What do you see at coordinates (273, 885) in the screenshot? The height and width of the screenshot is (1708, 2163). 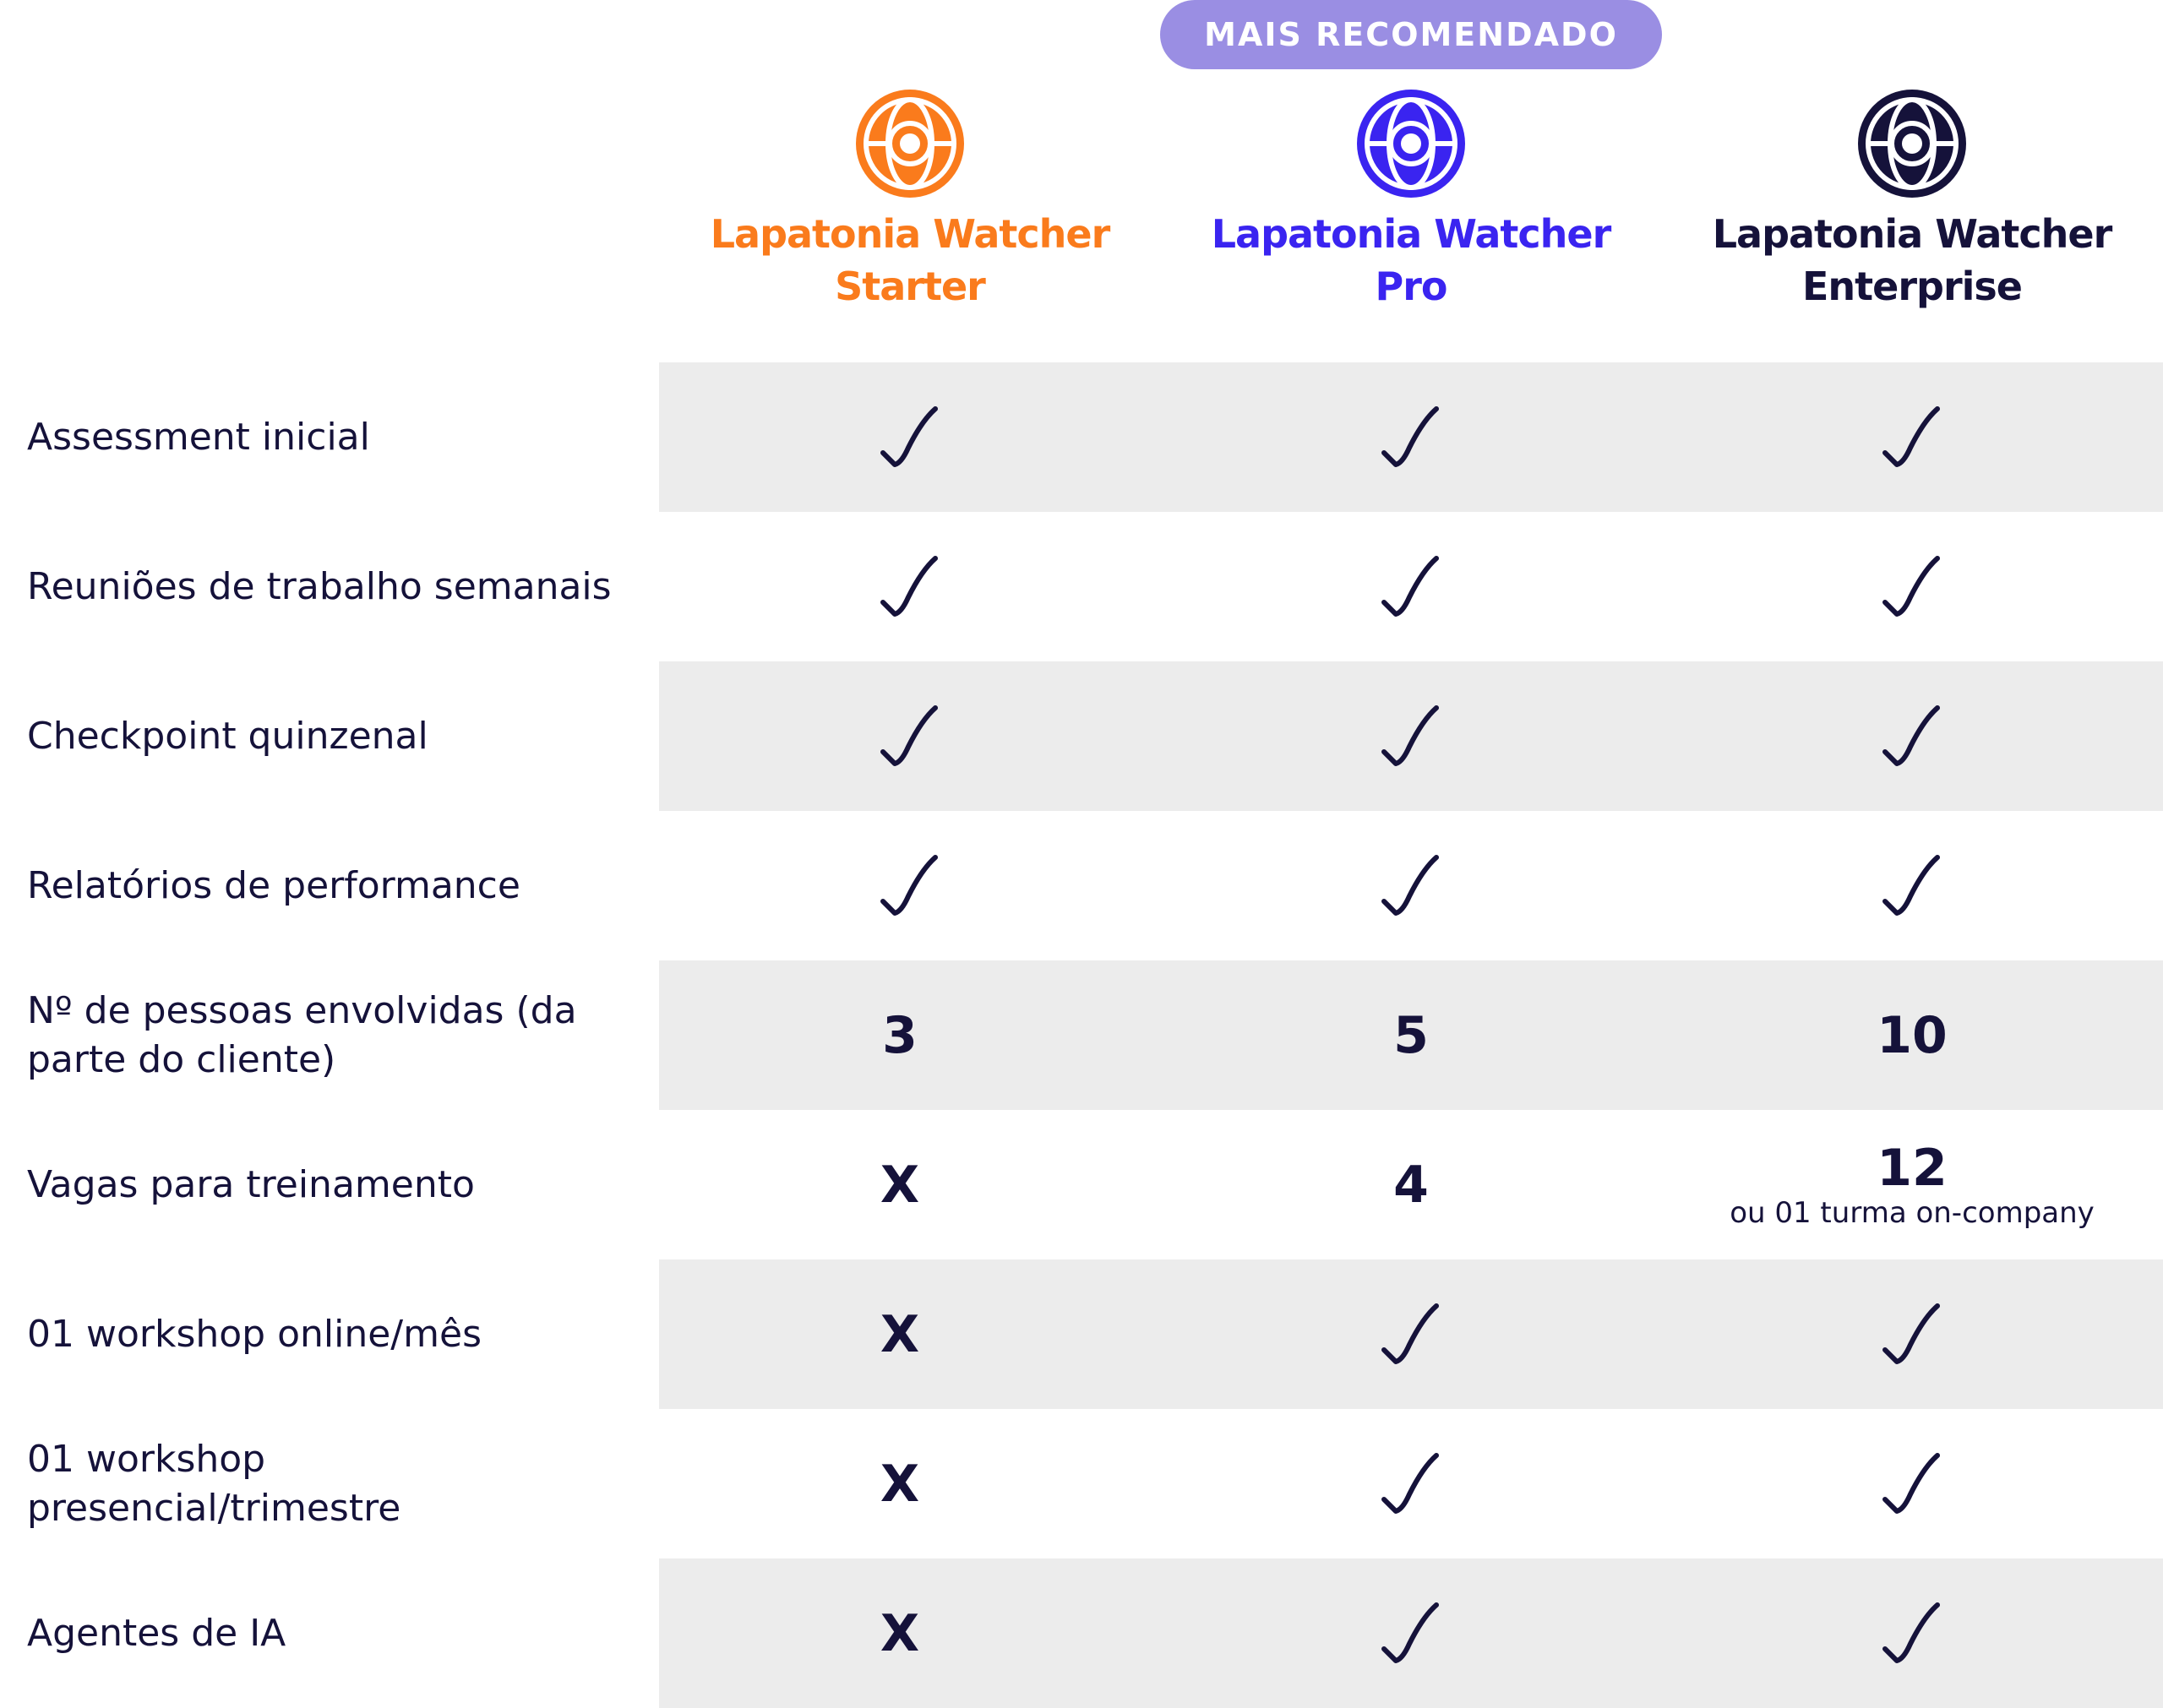 I see `feature-label: Relatórios de performance` at bounding box center [273, 885].